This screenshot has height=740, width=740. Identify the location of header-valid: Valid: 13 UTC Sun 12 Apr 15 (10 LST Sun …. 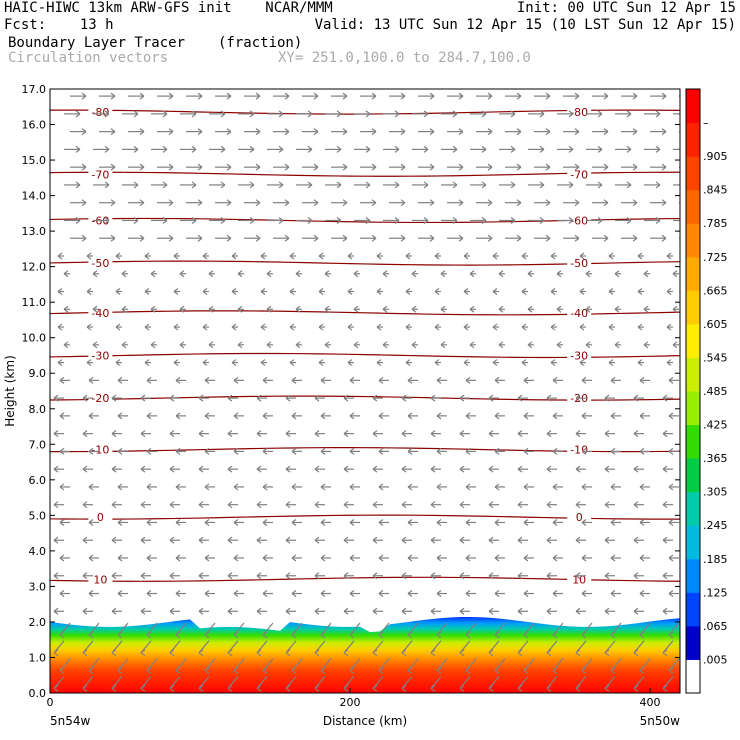
(525, 25).